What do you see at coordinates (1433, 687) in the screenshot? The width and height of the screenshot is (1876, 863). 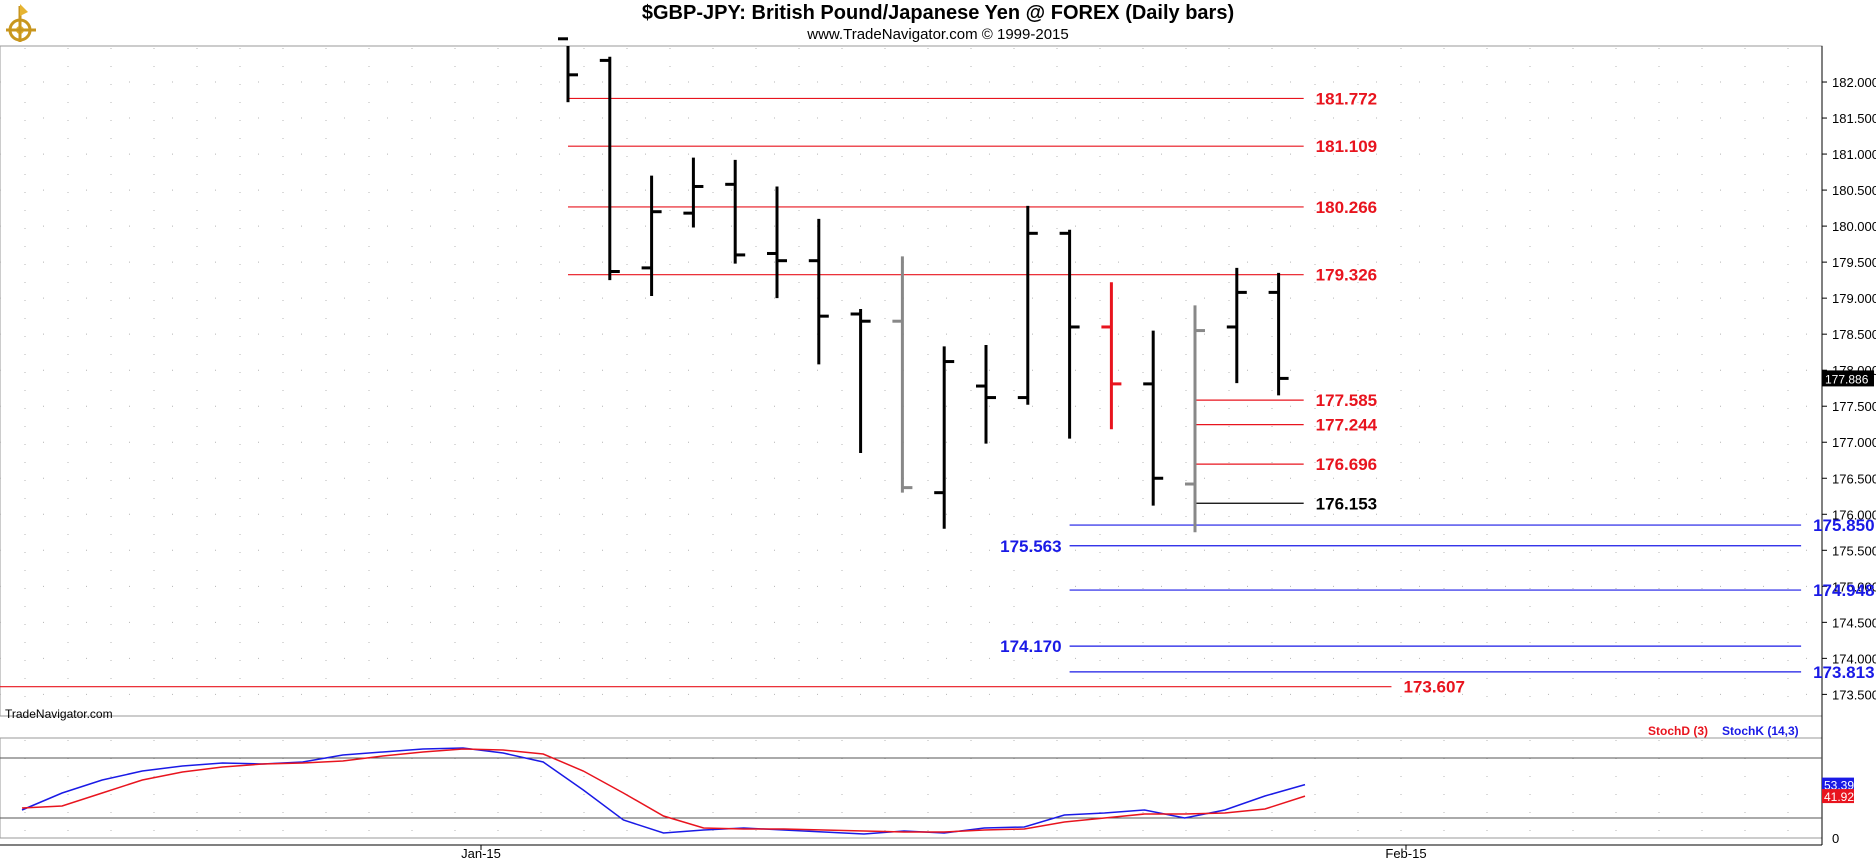 I see `level-label: 173.607` at bounding box center [1433, 687].